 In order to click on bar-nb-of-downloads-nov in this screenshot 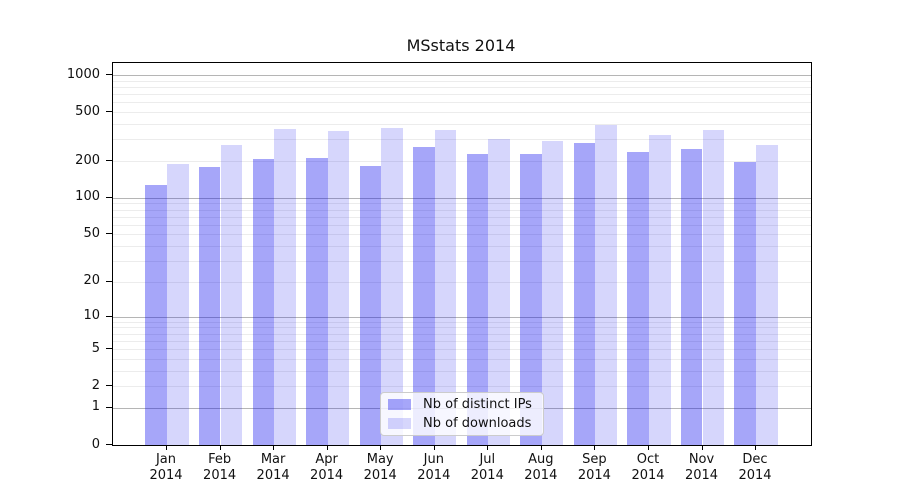, I will do `click(713, 287)`.